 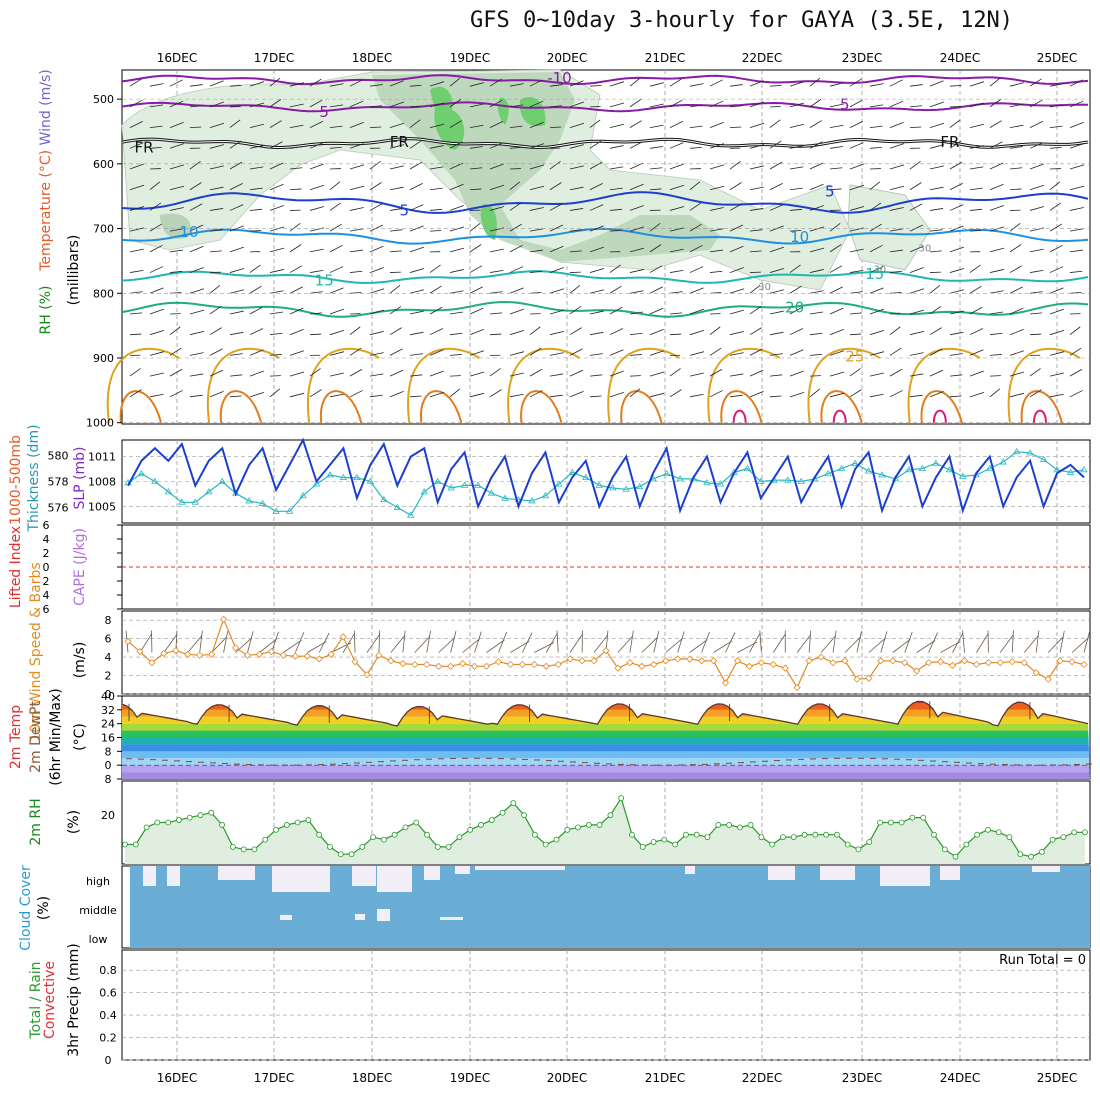 I want to click on isotherm-label: 30, so click(x=879, y=269).